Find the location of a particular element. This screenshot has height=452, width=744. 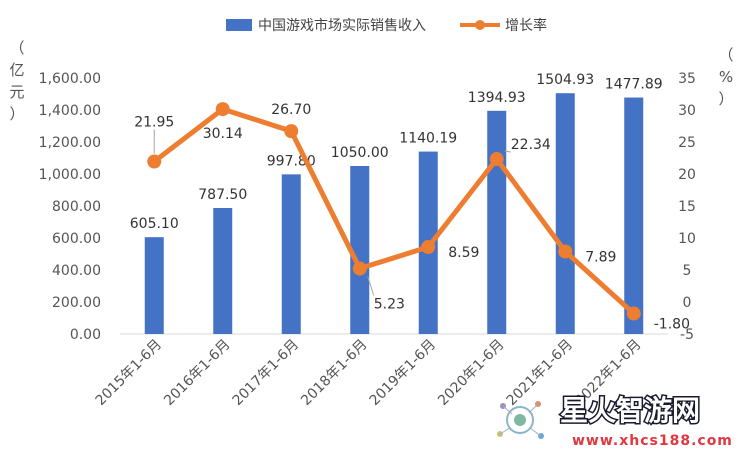

right-axis-tick-label: 25 is located at coordinates (687, 143).